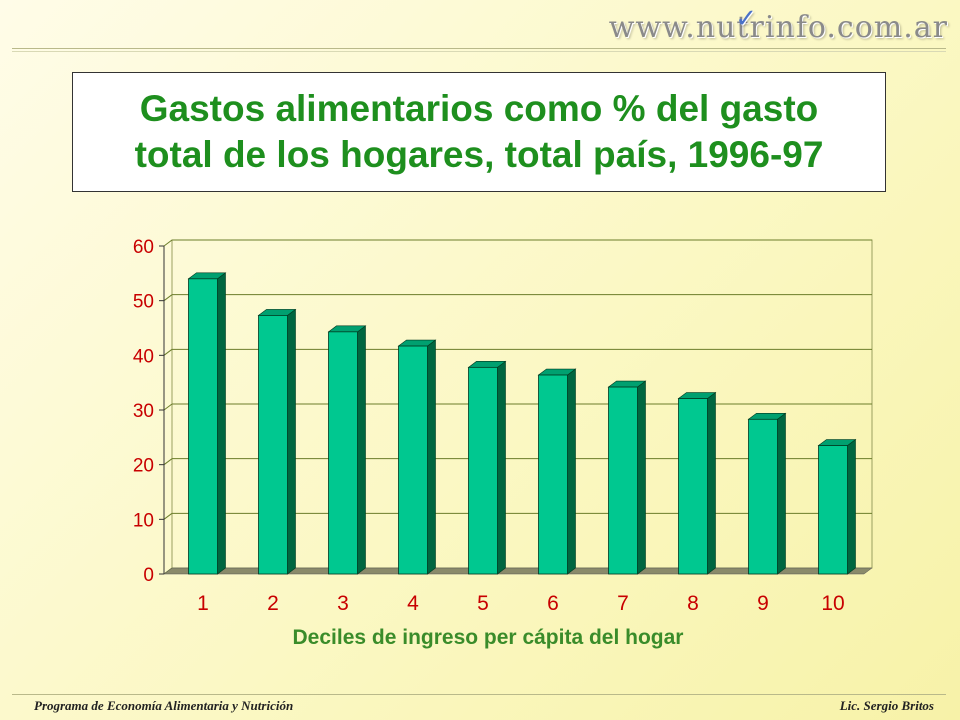 This screenshot has height=720, width=960. What do you see at coordinates (832, 603) in the screenshot?
I see `x-tick-label: 10` at bounding box center [832, 603].